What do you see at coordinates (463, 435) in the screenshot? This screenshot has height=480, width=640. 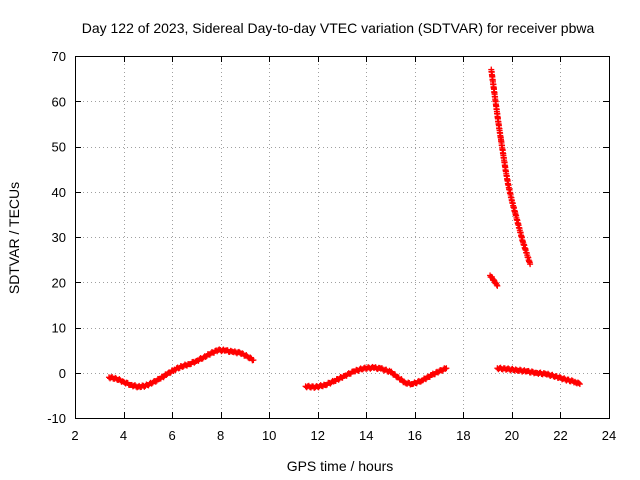 I see `x-tick-label: 18` at bounding box center [463, 435].